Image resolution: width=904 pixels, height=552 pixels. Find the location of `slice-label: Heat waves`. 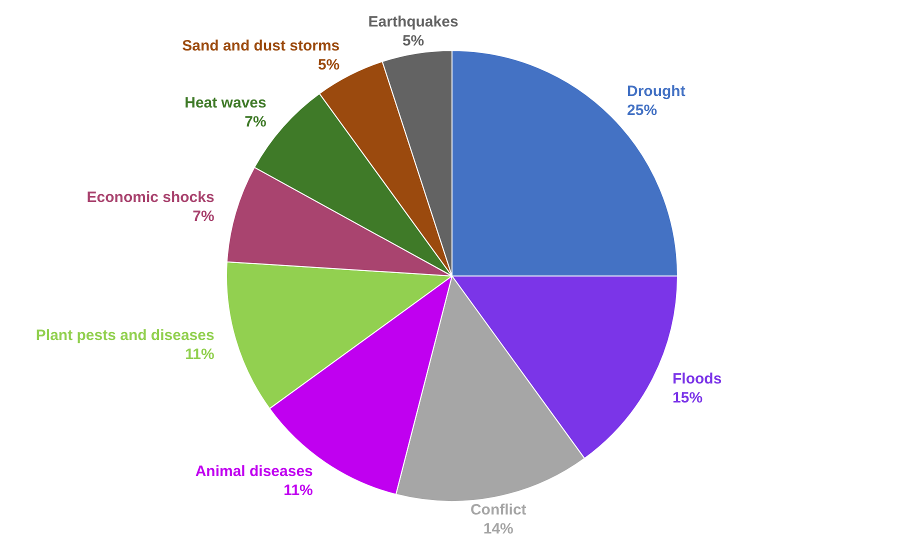

slice-label: Heat waves is located at coordinates (225, 103).